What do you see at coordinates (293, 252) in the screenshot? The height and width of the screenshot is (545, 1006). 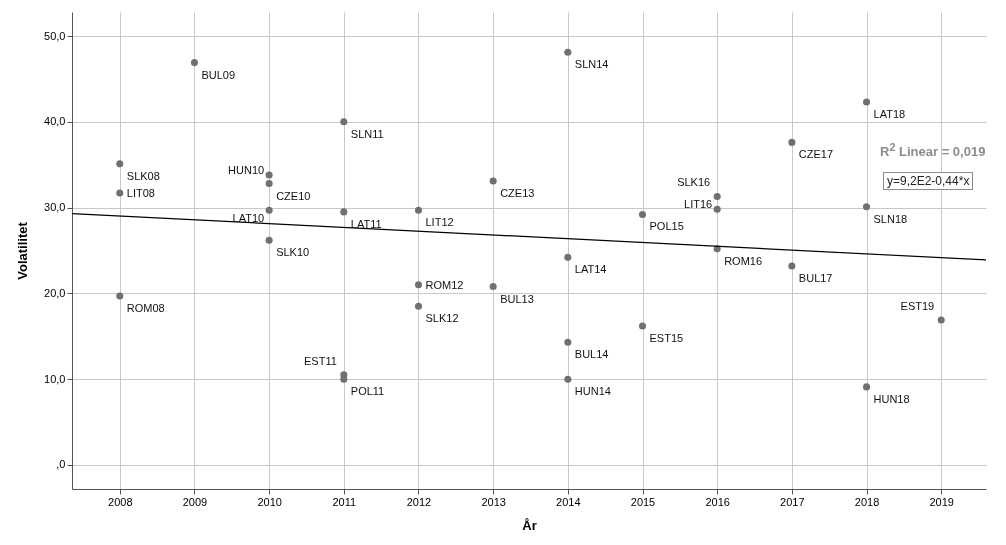 I see `annotation: SLK10` at bounding box center [293, 252].